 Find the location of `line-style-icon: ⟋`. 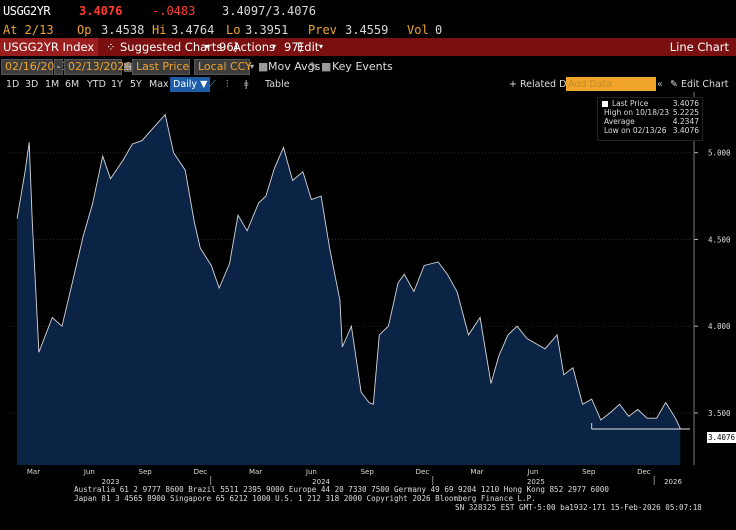

line-style-icon: ⟋ is located at coordinates (212, 84).